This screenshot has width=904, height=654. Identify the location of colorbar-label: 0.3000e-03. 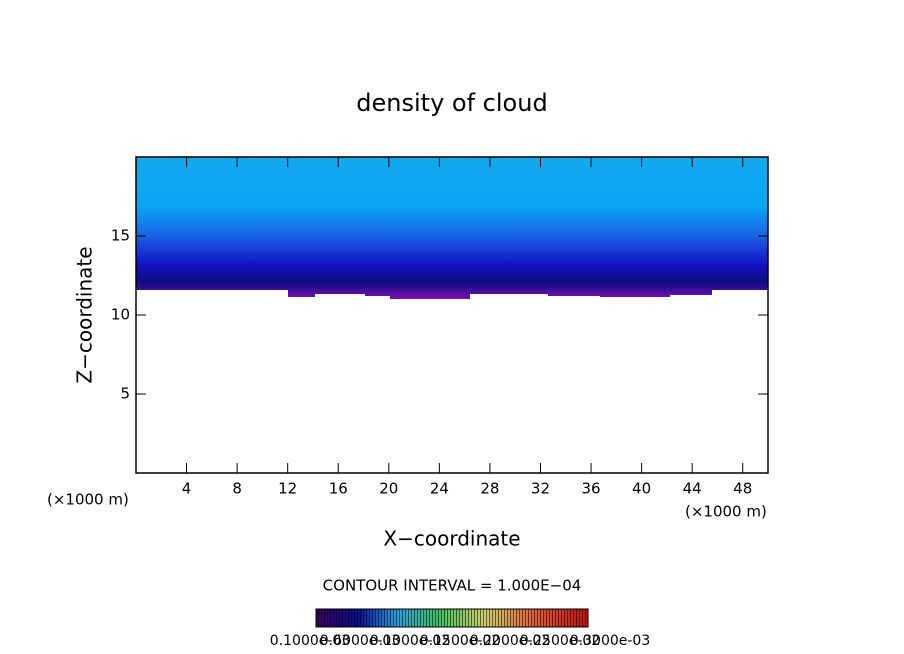
(610, 641).